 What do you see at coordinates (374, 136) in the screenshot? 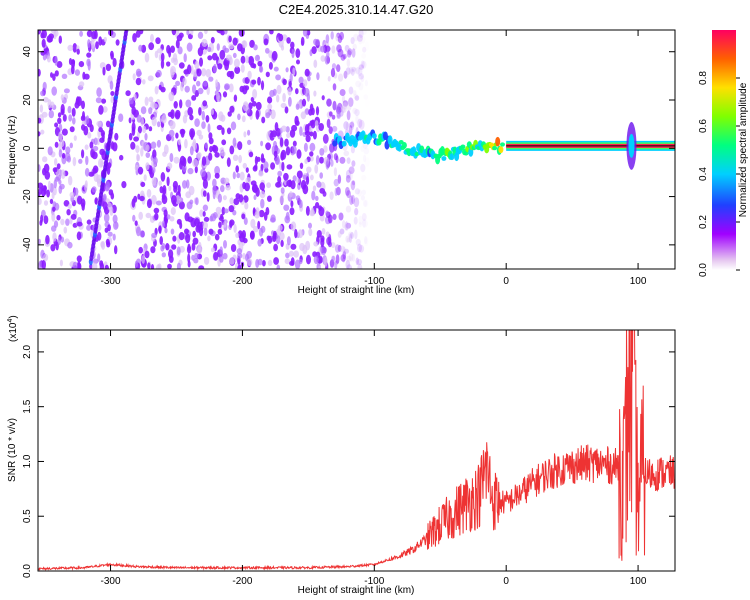
I see `spectrogram-ridge-blob` at bounding box center [374, 136].